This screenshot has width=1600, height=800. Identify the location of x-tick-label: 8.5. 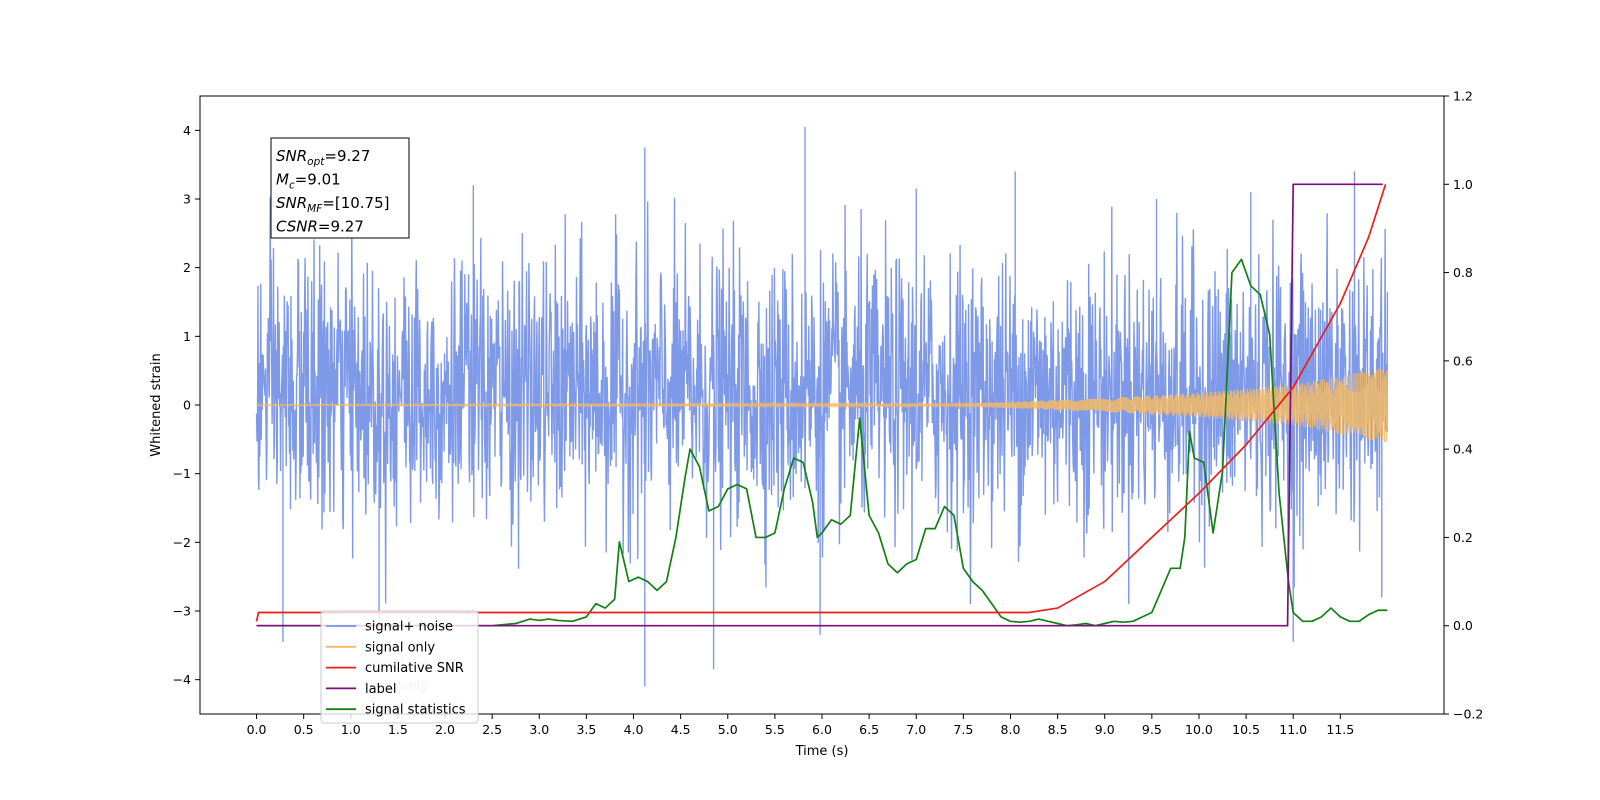
(1058, 729).